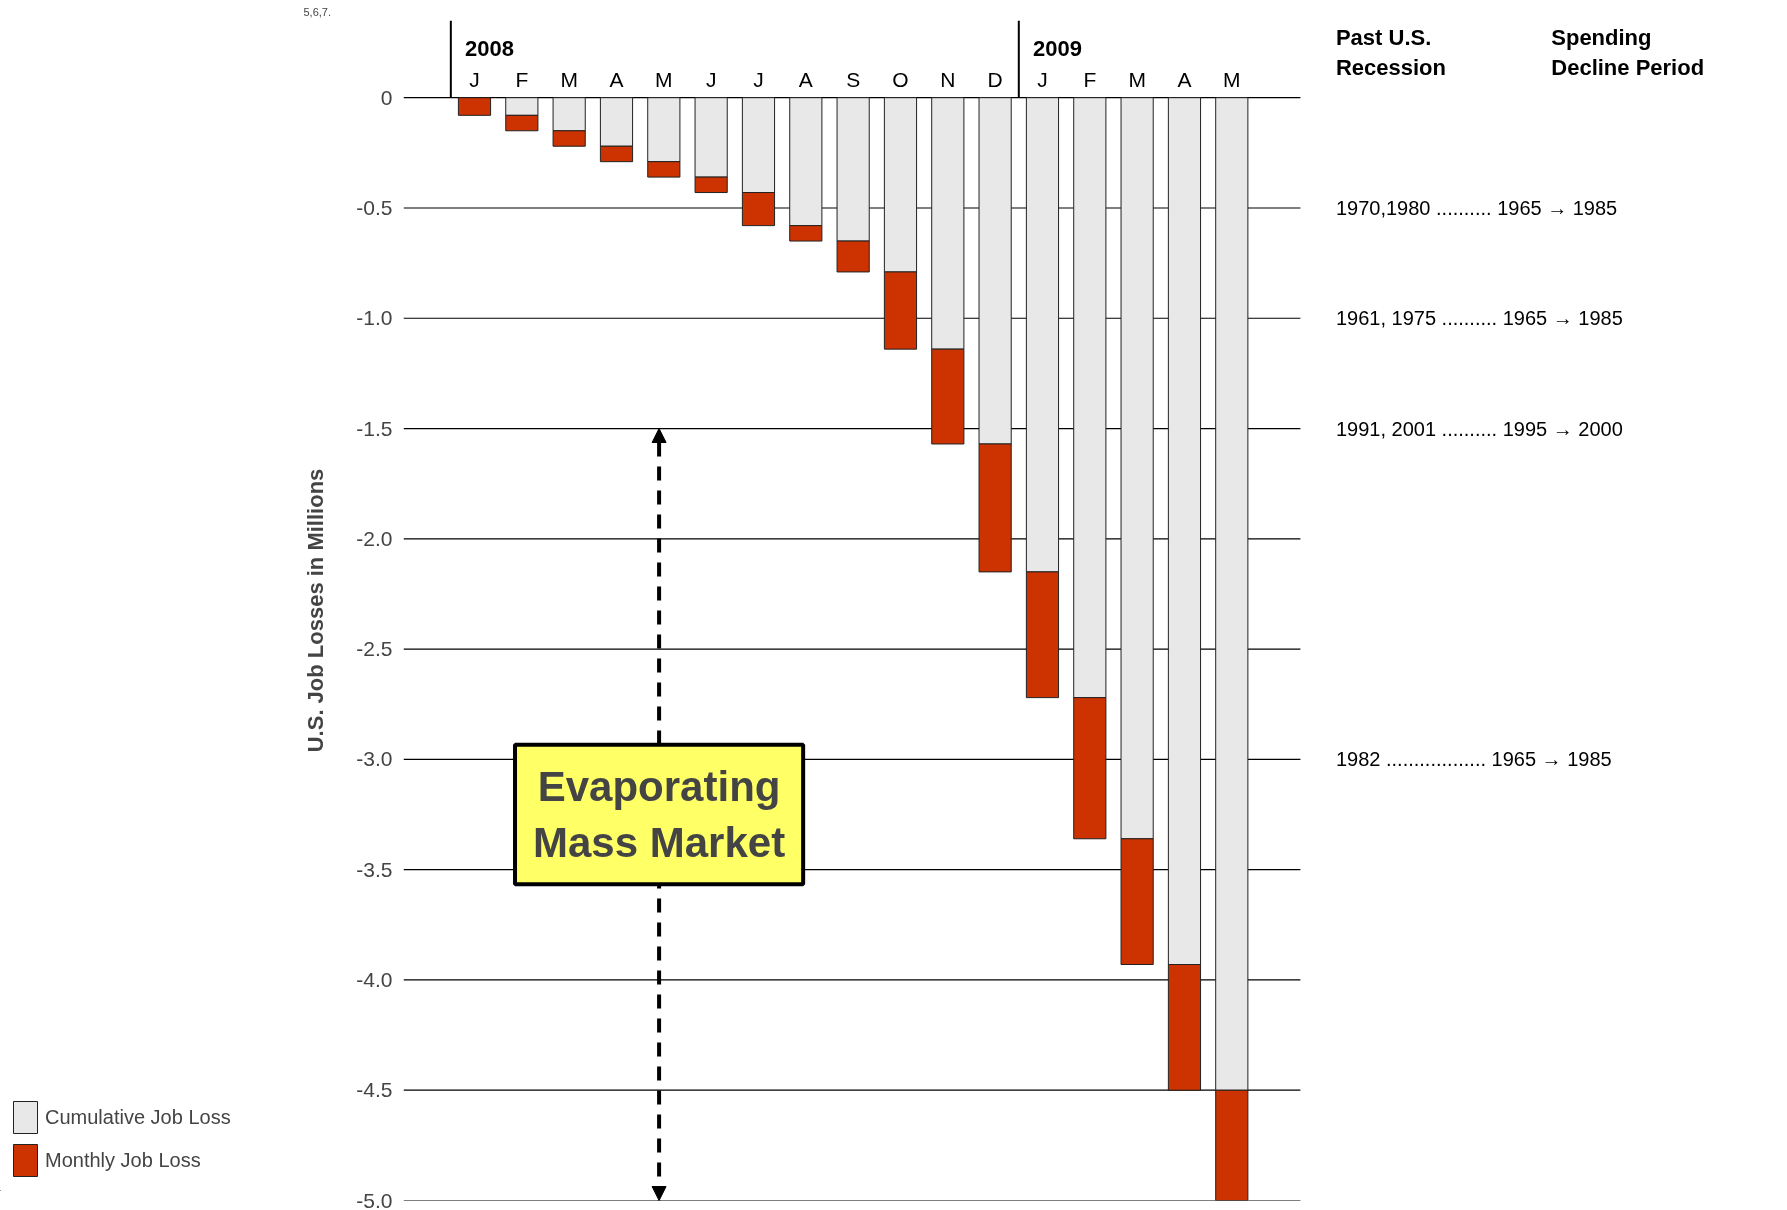 Image resolution: width=1787 pixels, height=1210 pixels. Describe the element at coordinates (386, 97) in the screenshot. I see `y-tick-label: 0` at that location.